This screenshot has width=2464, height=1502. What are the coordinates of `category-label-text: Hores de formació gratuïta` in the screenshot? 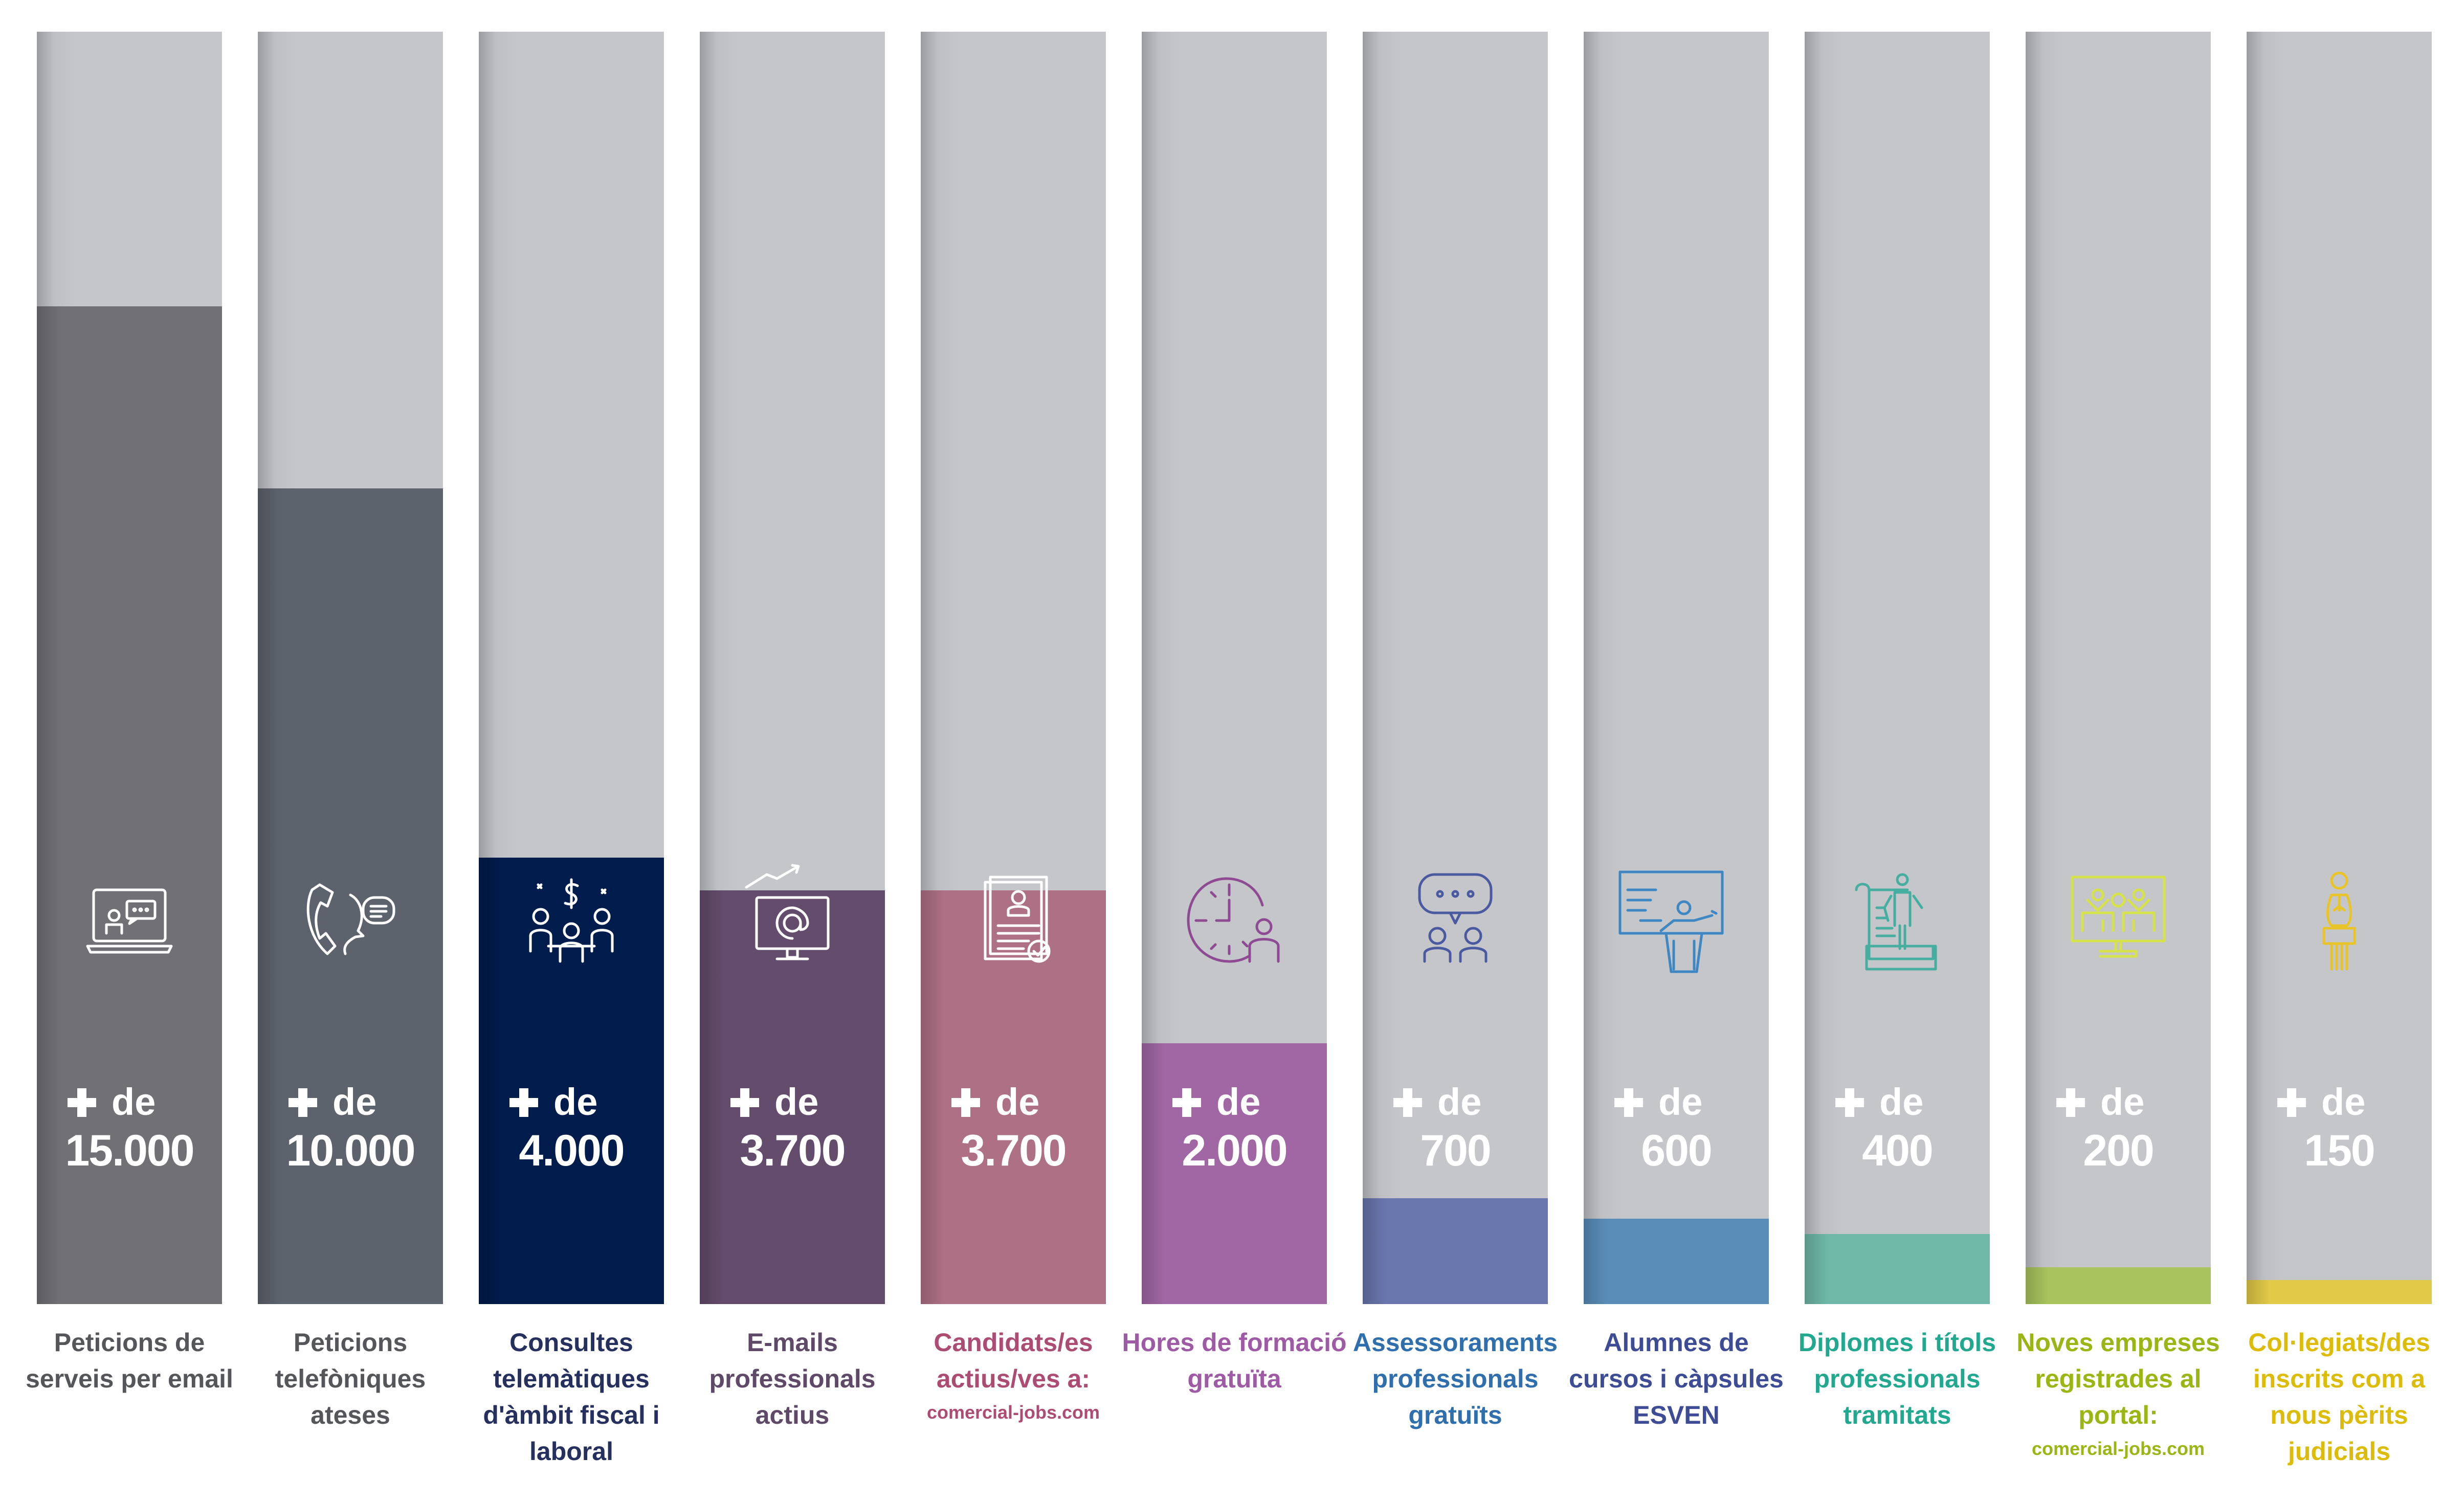 It's located at (1234, 1360).